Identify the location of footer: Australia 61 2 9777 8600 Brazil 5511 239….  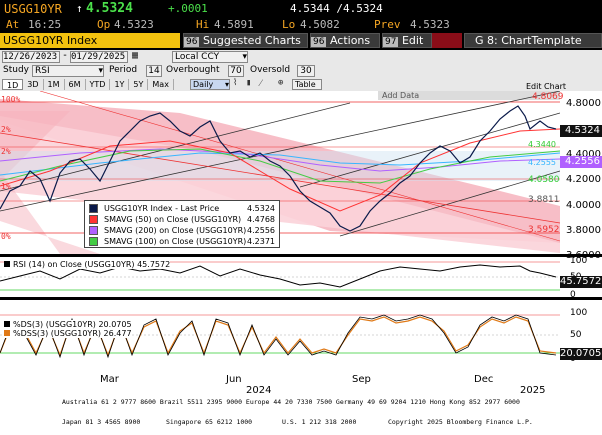
(301, 415).